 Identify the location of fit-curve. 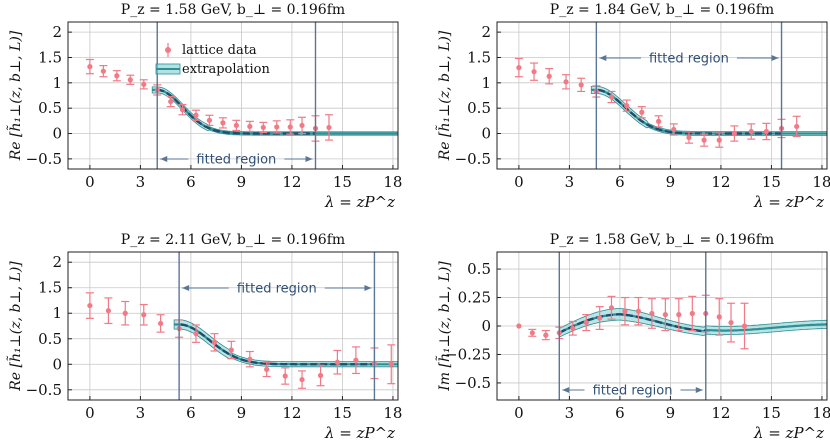
(277, 344).